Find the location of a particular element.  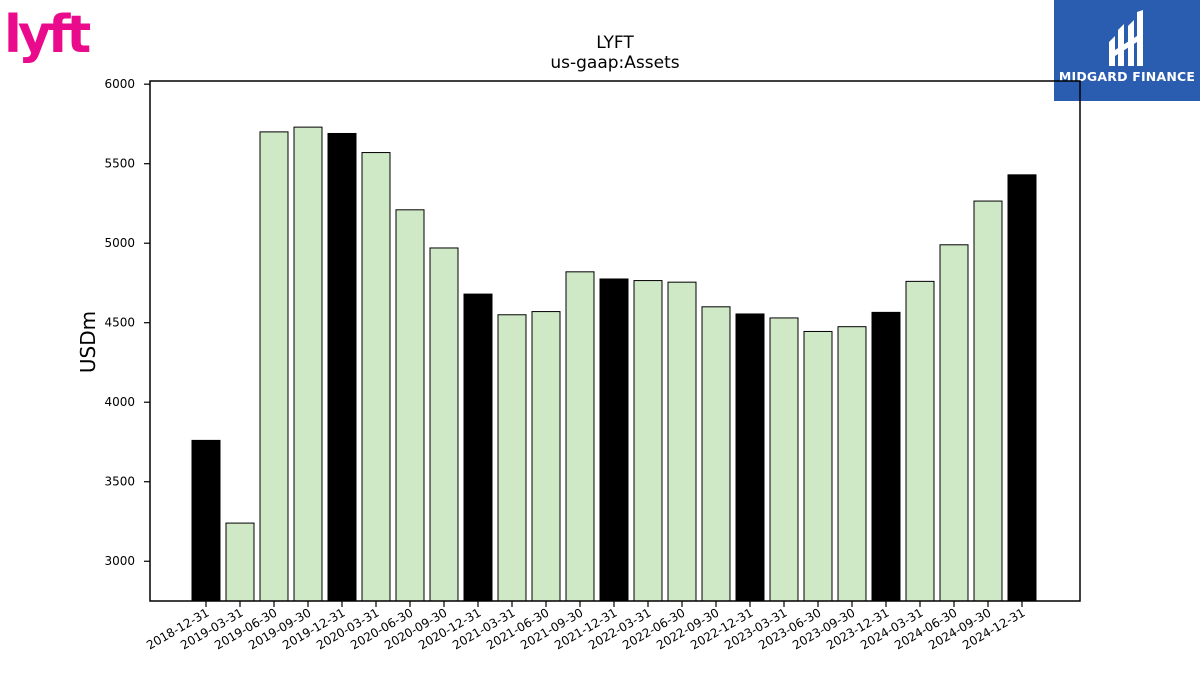

y-tick-label-3500: 3500 is located at coordinates (119, 482).